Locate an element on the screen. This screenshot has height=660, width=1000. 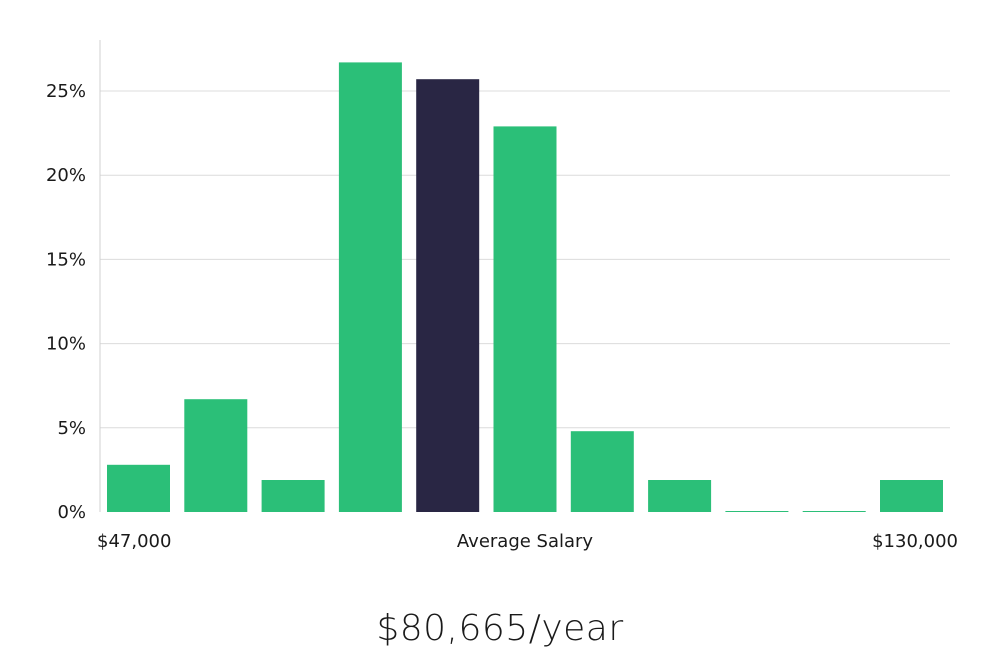
x-axis-end-label: $130,000 is located at coordinates (915, 541).